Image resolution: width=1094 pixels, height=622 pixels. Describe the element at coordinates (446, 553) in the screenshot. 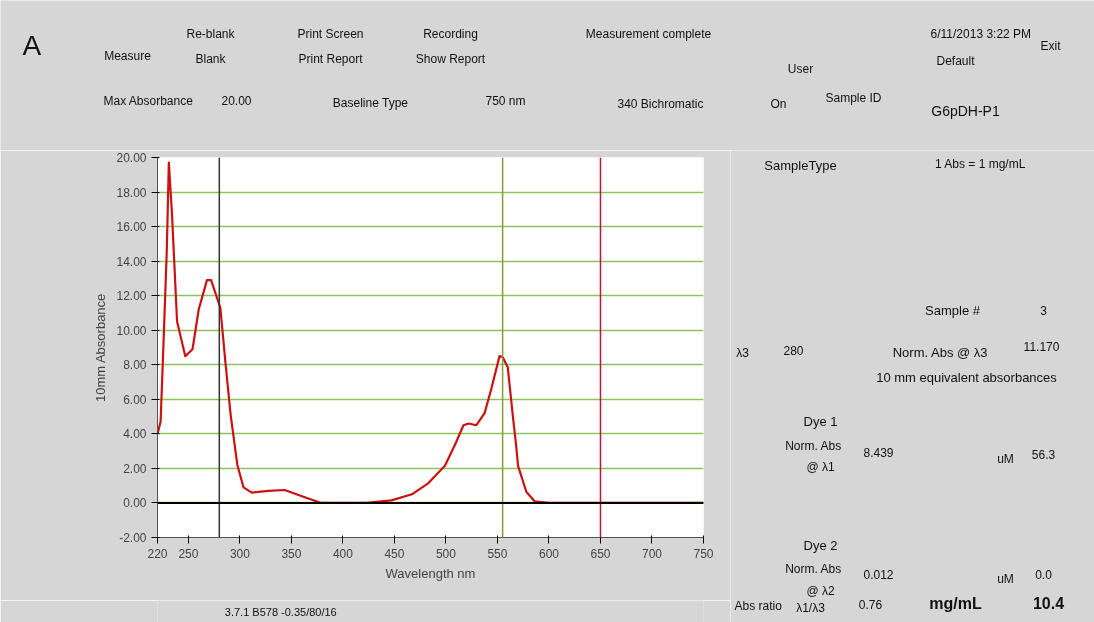

I see `x-tick-label: 500` at that location.